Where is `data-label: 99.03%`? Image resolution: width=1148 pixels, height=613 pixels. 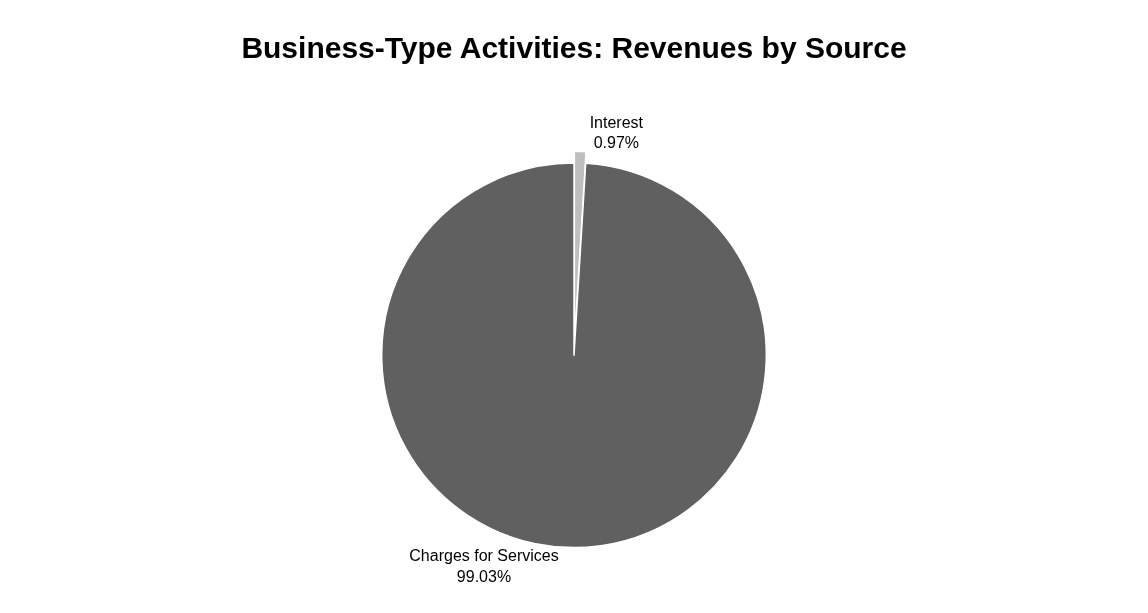 data-label: 99.03% is located at coordinates (484, 577).